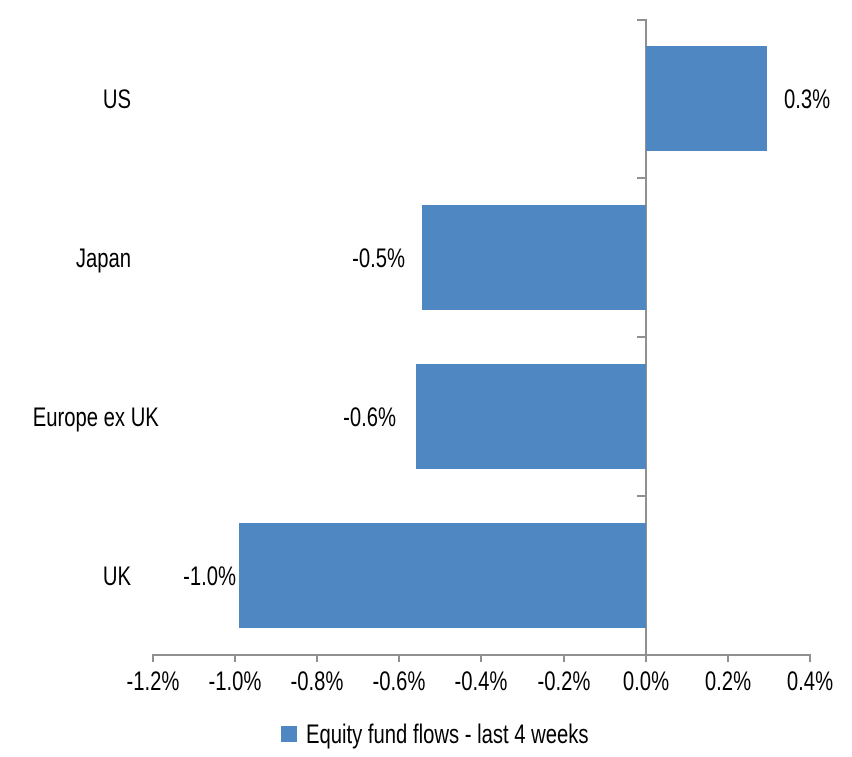 The width and height of the screenshot is (852, 757). What do you see at coordinates (442, 575) in the screenshot?
I see `bar-uk` at bounding box center [442, 575].